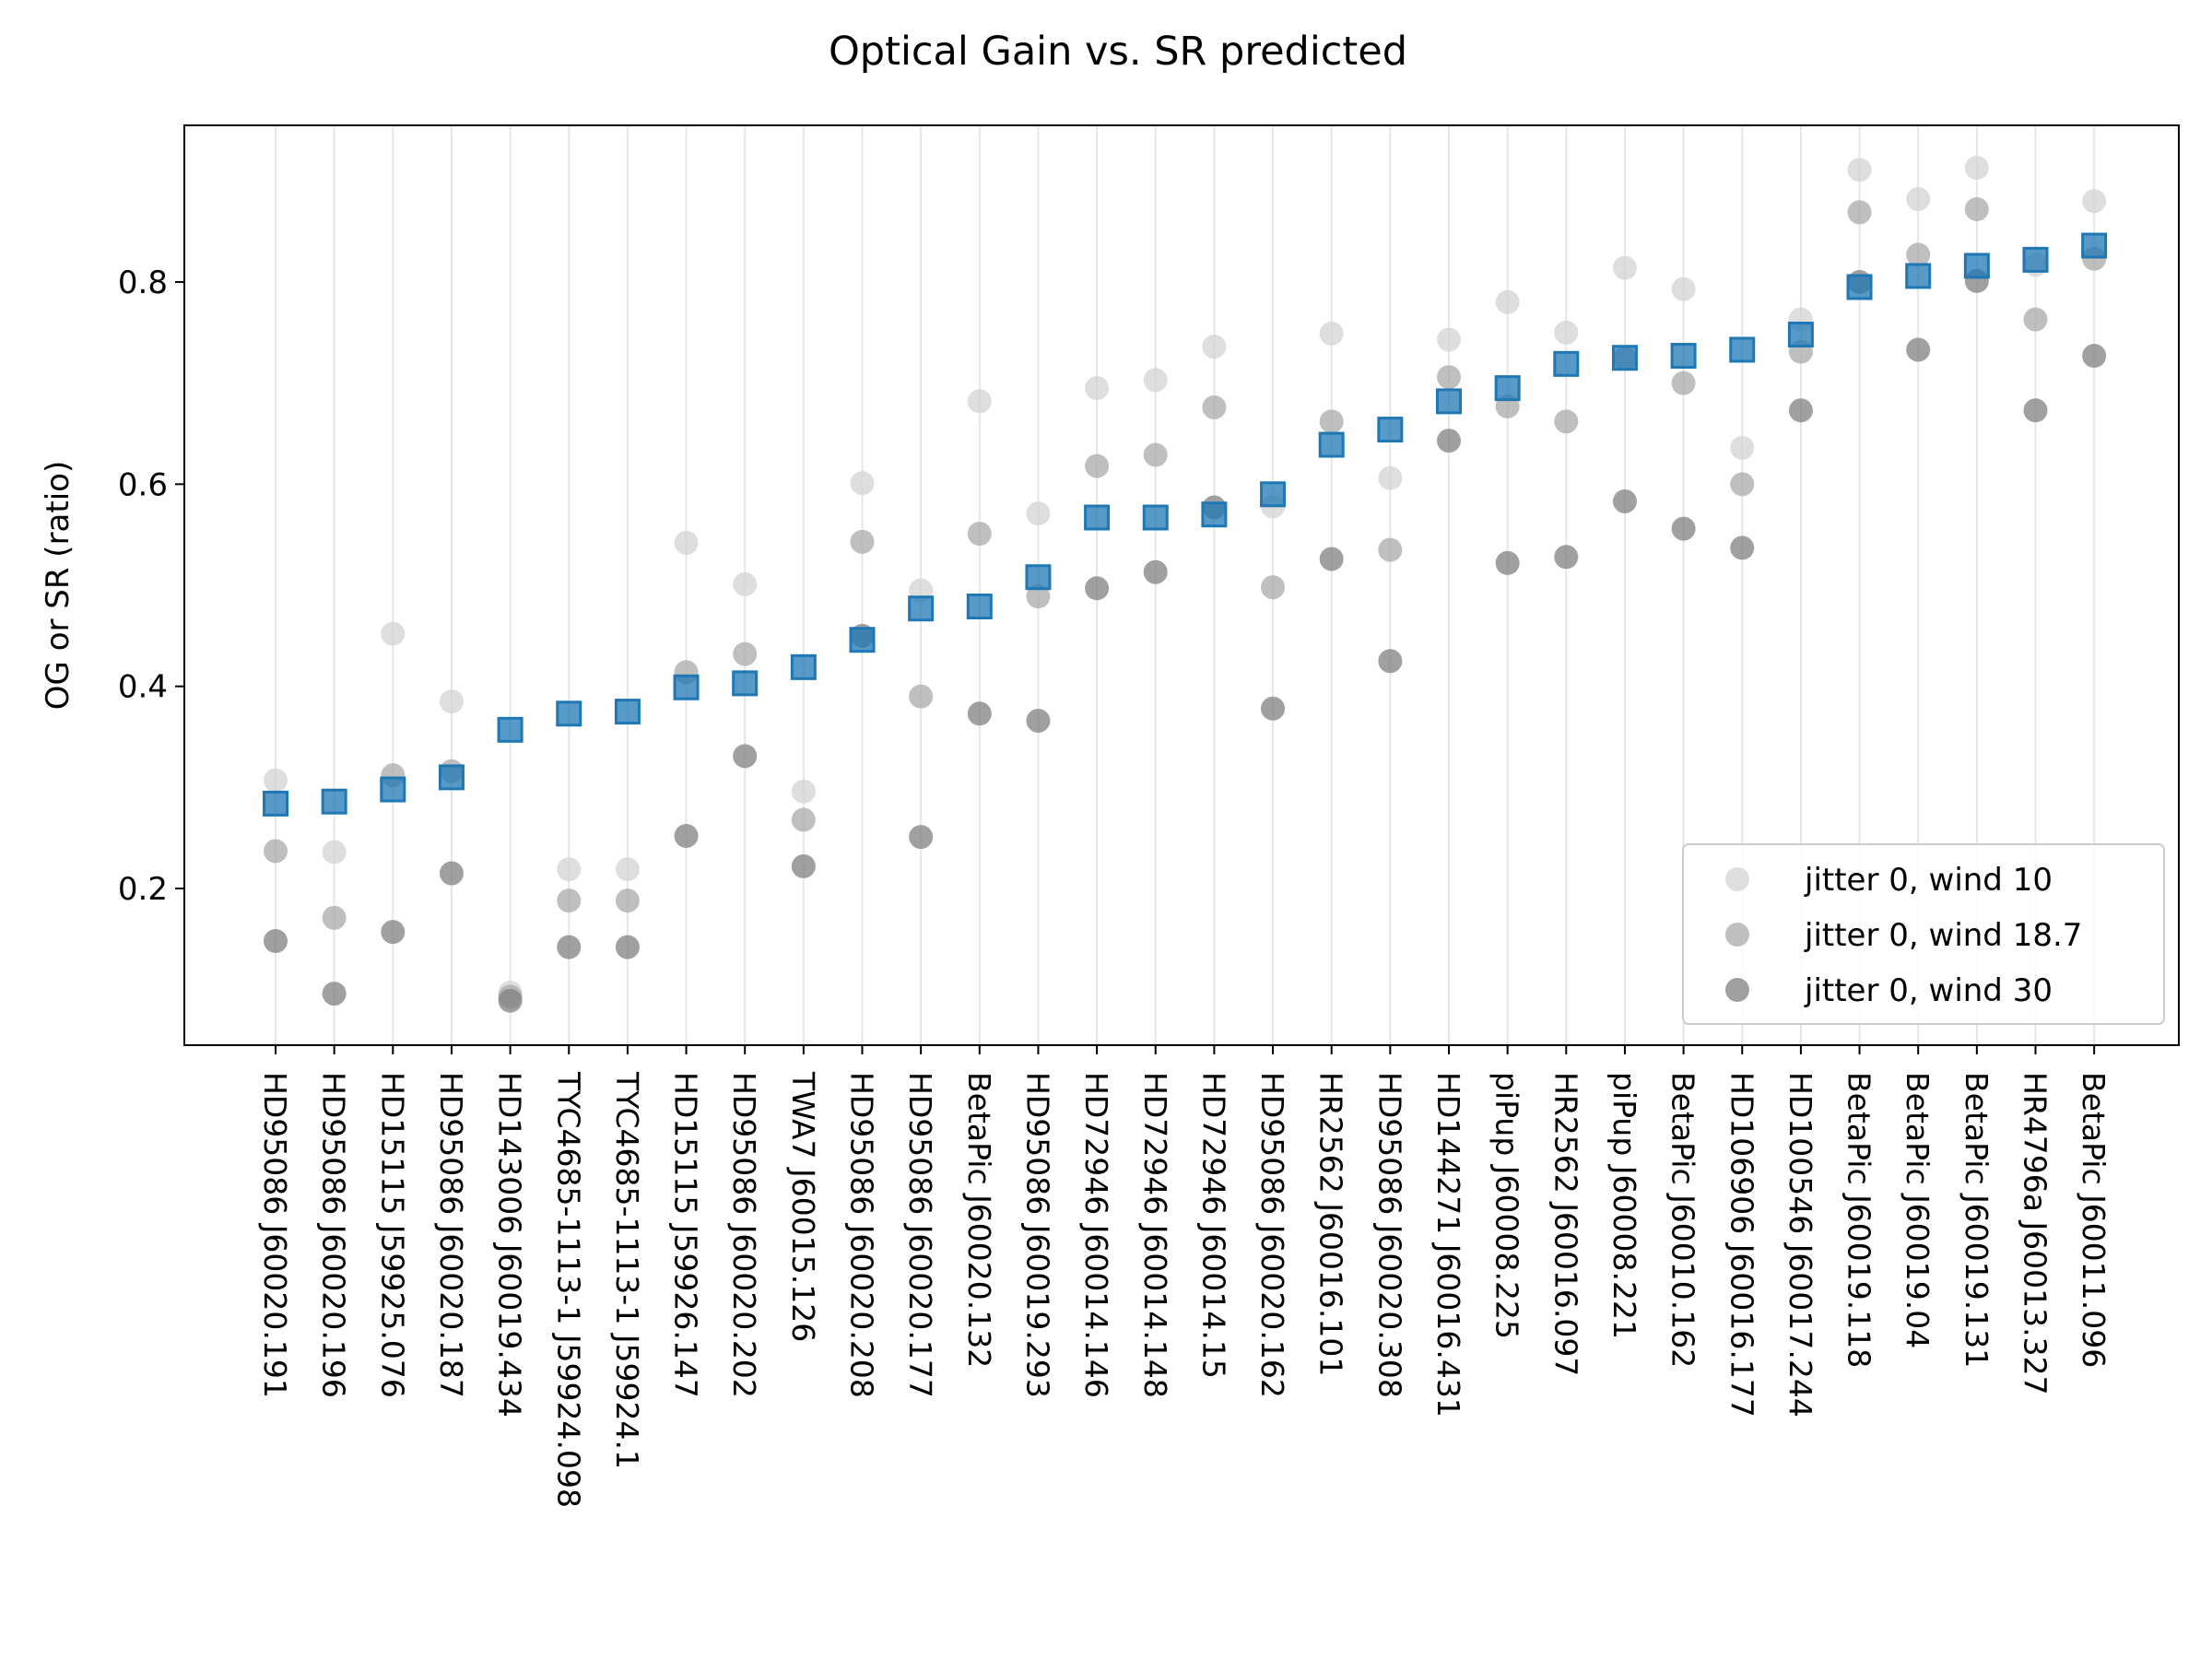 The height and width of the screenshot is (1659, 2212). I want to click on y-tick-label: 0.6, so click(143, 484).